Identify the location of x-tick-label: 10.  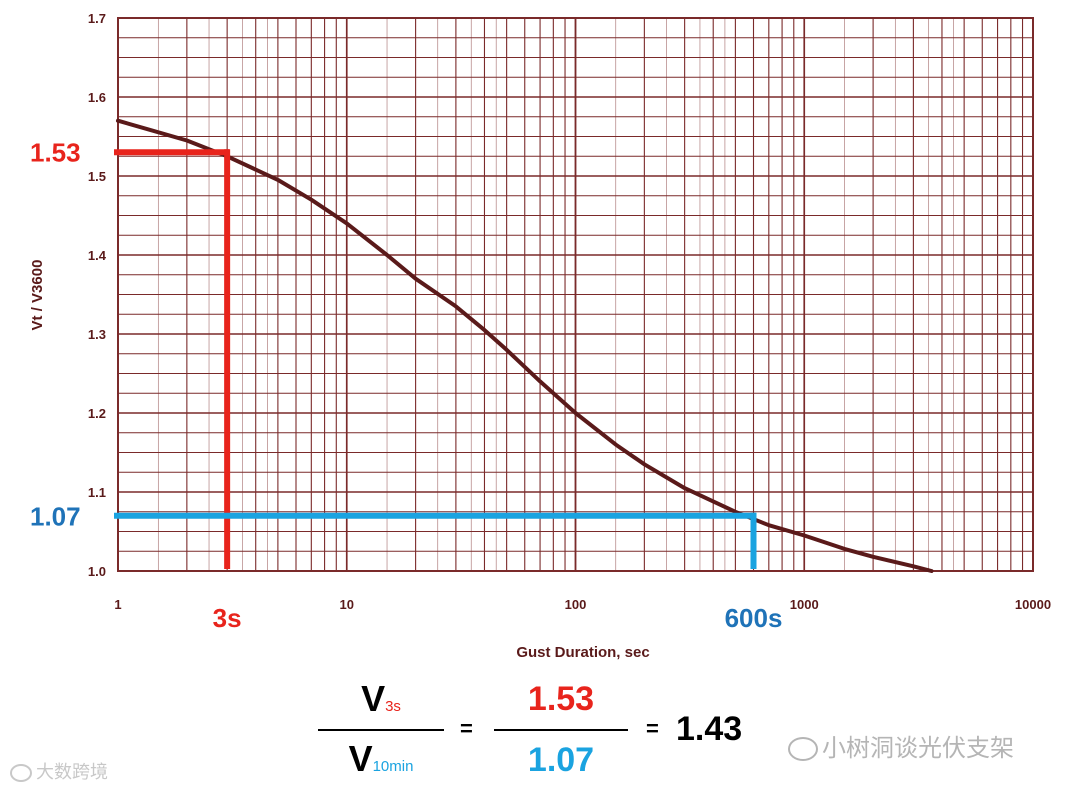
(347, 604).